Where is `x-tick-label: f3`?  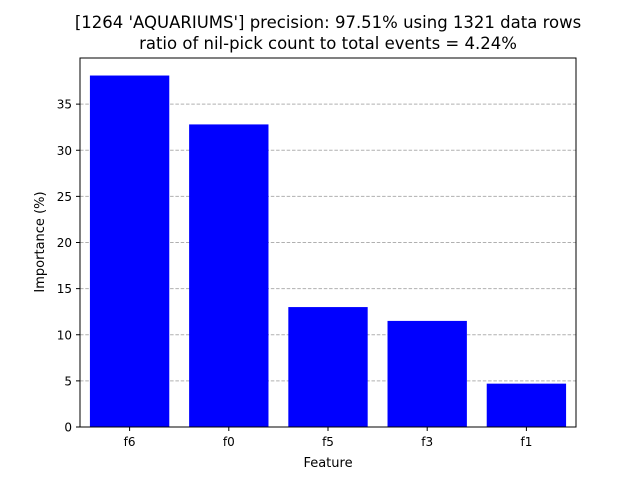 x-tick-label: f3 is located at coordinates (427, 442).